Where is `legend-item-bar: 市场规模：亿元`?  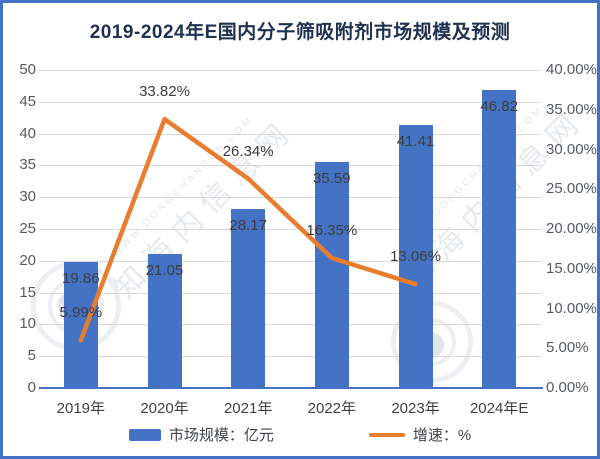 legend-item-bar: 市场规模：亿元 is located at coordinates (201, 434).